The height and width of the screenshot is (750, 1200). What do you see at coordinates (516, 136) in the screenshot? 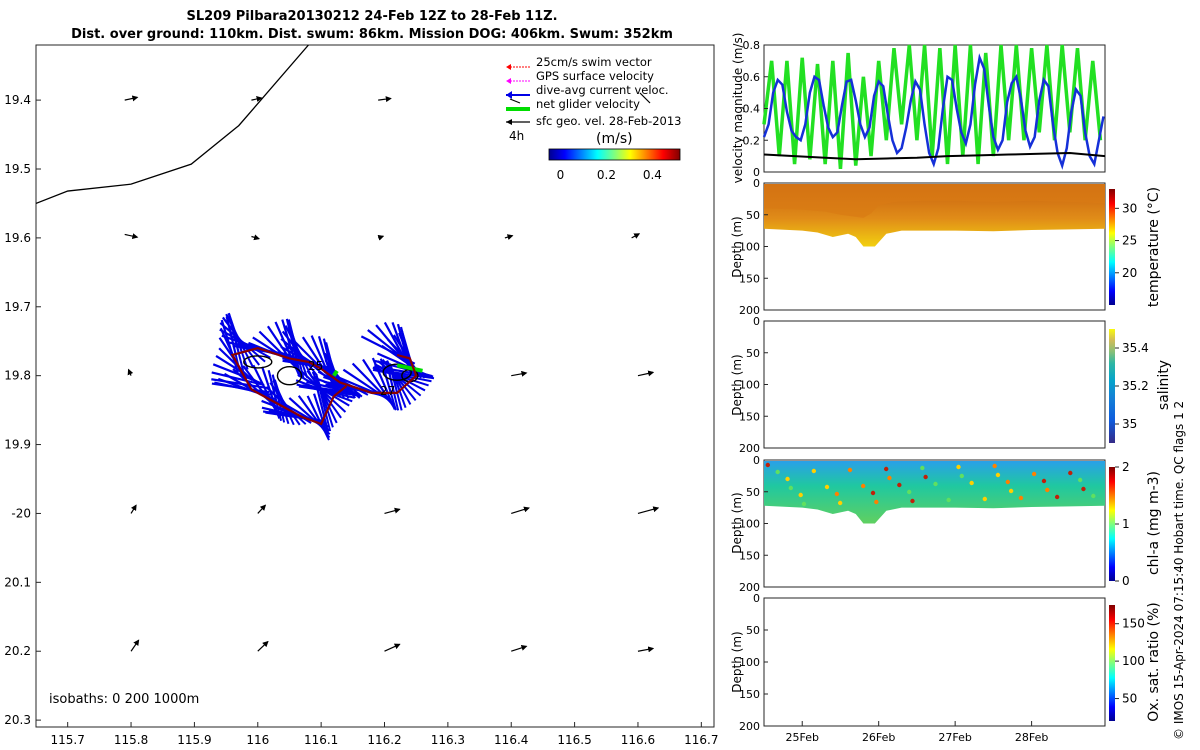
I see `legend-time-label: 4h` at bounding box center [516, 136].